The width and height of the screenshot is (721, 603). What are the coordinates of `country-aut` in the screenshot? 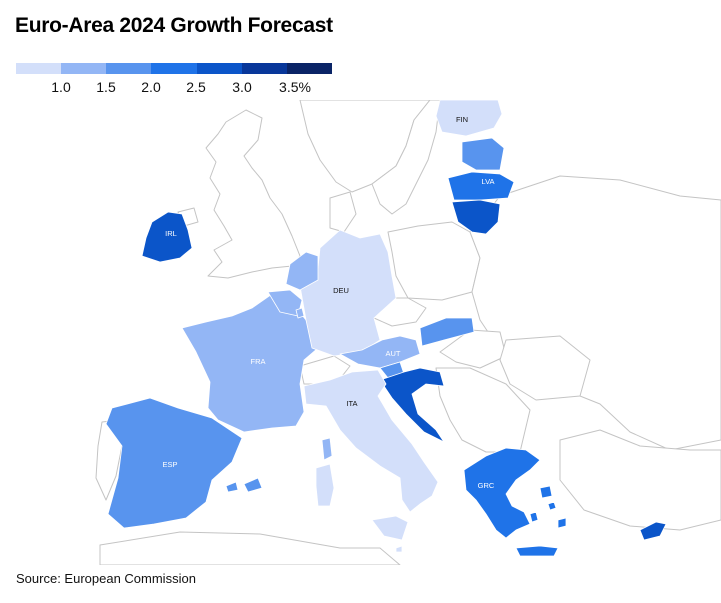 It's located at (380, 352).